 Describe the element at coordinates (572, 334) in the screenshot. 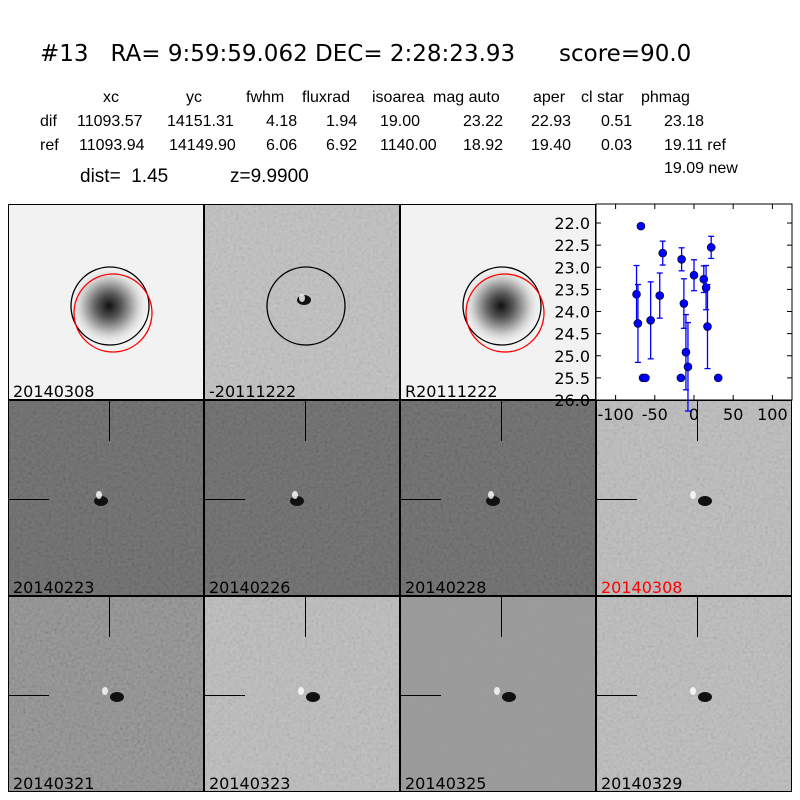

I see `y-tick-label: 24.5` at that location.